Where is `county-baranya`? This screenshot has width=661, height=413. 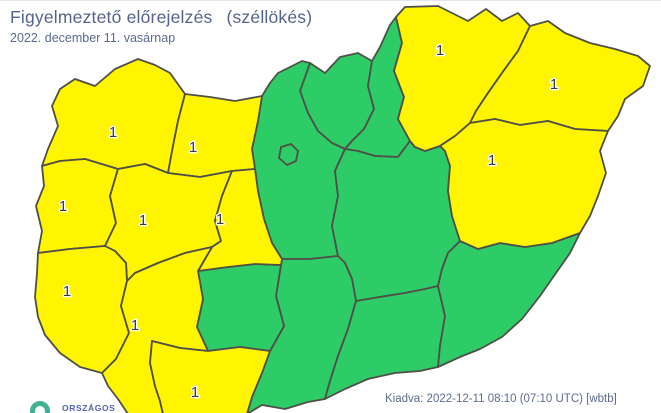
county-baranya is located at coordinates (210, 376).